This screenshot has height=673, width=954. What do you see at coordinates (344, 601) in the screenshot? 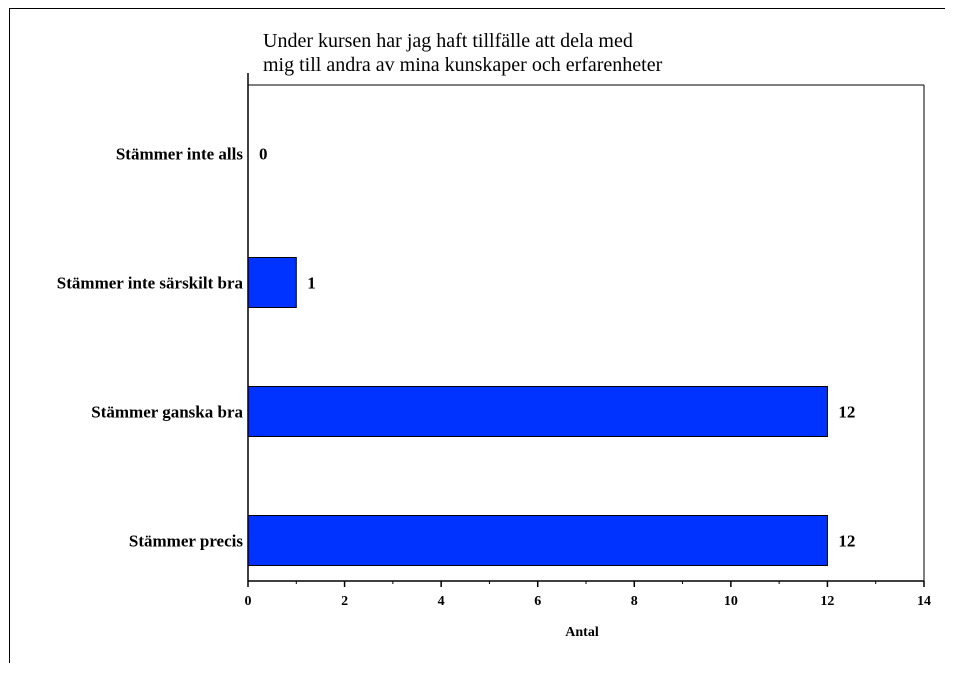
I see `x-tick-label-1: 2` at bounding box center [344, 601].